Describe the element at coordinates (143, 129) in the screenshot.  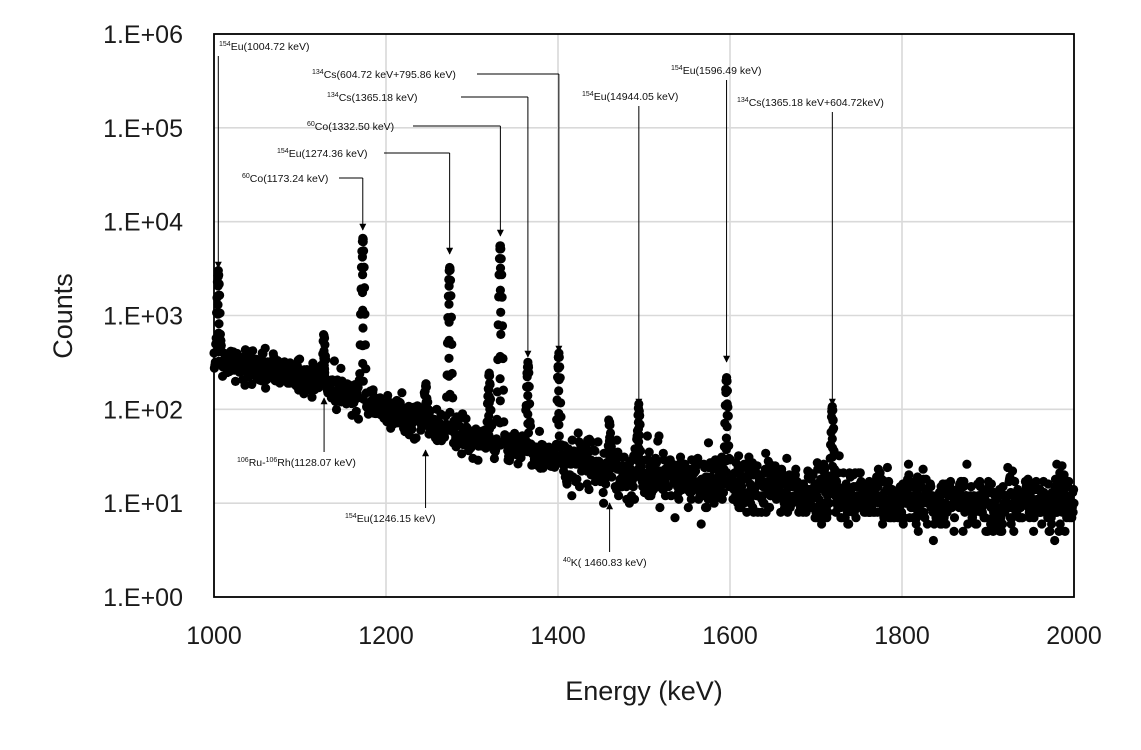
I see `y-tick-label: 1.E+05` at that location.